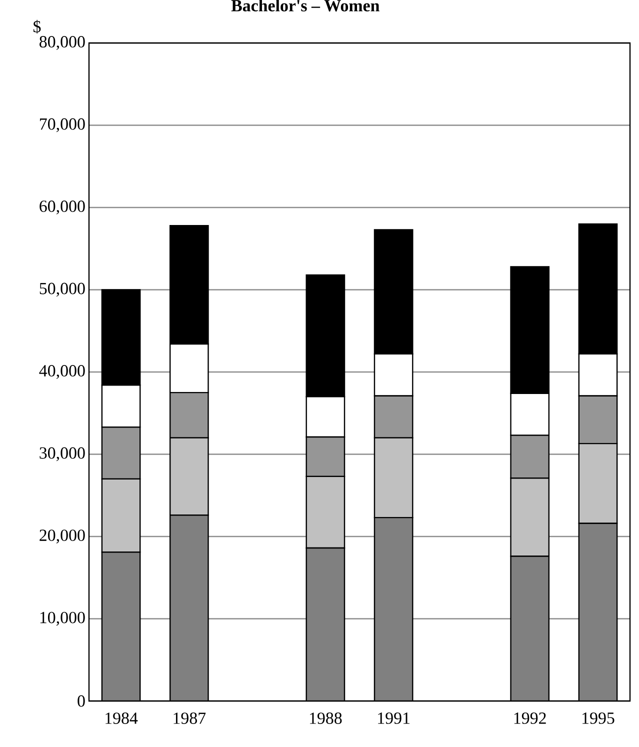 The width and height of the screenshot is (639, 747). What do you see at coordinates (326, 718) in the screenshot?
I see `x-tick-label: 1988` at bounding box center [326, 718].